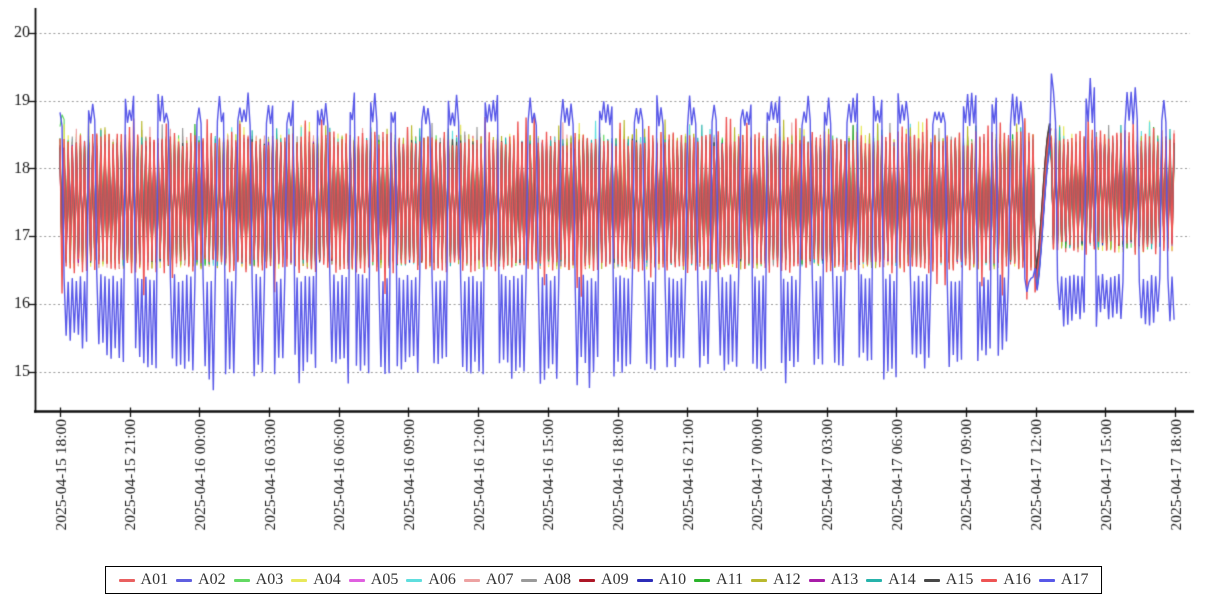 The width and height of the screenshot is (1207, 600). What do you see at coordinates (931, 580) in the screenshot?
I see `legend-swatch-a15` at bounding box center [931, 580].